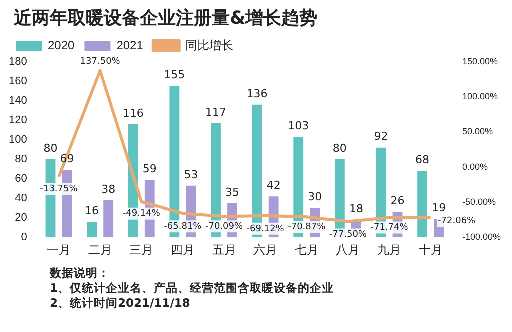  Describe the element at coordinates (121, 303) in the screenshot. I see `text: 2、统计时间2021/11/18` at that location.